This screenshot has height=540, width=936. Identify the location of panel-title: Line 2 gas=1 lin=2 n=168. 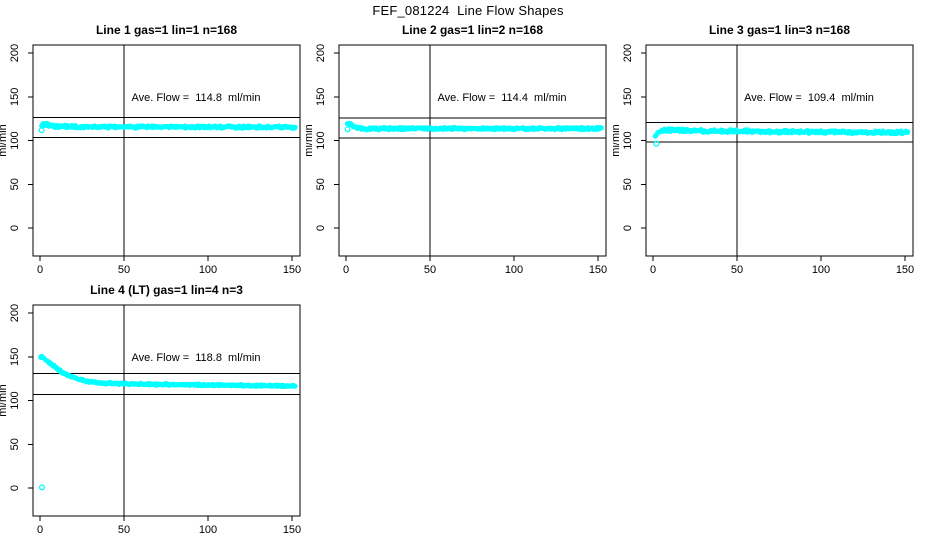
(472, 30).